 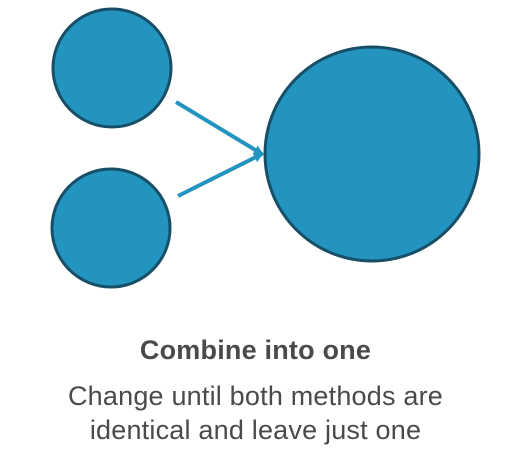 I want to click on caption-body-line-2: identical and leave just one, so click(x=255, y=430).